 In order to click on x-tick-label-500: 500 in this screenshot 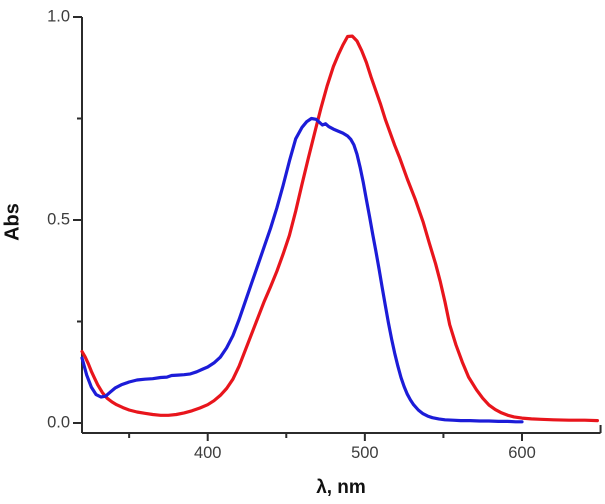, I will do `click(365, 453)`.